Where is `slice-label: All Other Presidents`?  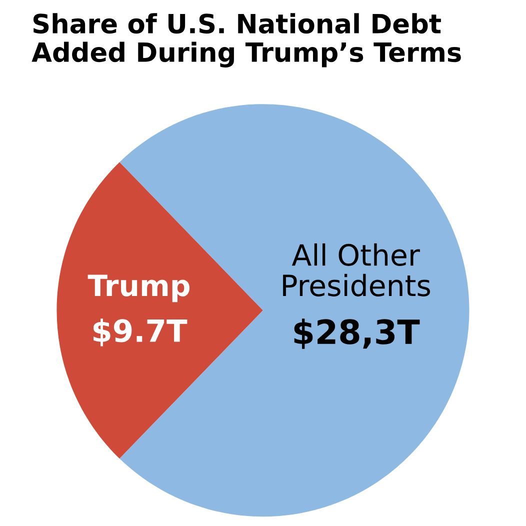
slice-label: All Other Presidents is located at coordinates (356, 269).